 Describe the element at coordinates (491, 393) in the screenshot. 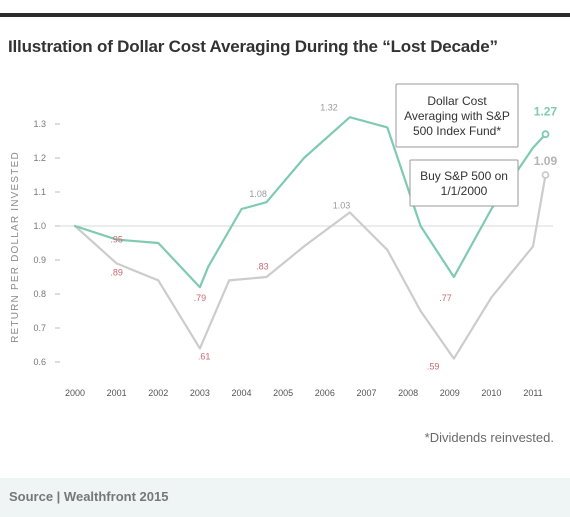

I see `x-tick-label: 2010` at that location.